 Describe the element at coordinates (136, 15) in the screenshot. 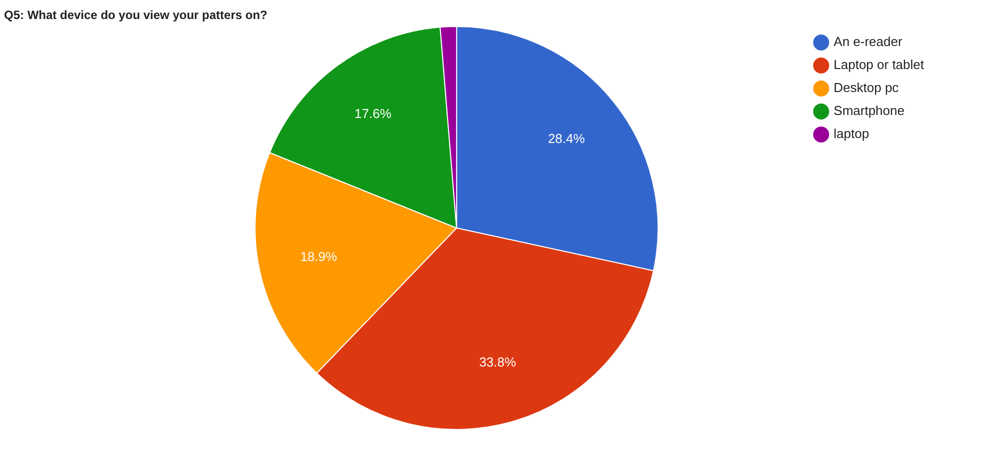

I see `text: Q5: What device do you view your patters on?` at that location.